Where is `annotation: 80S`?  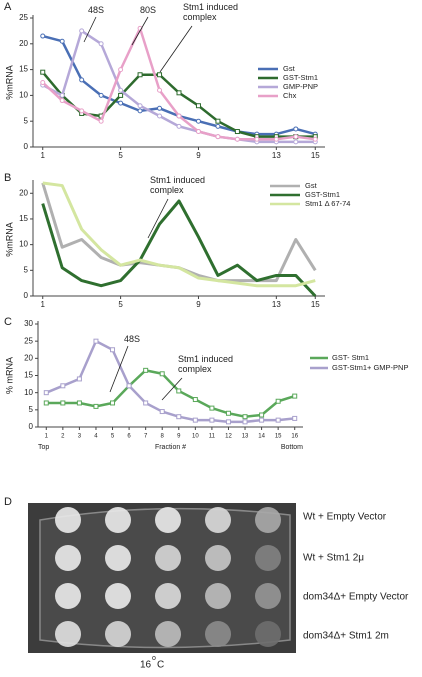
annotation: 80S is located at coordinates (148, 10).